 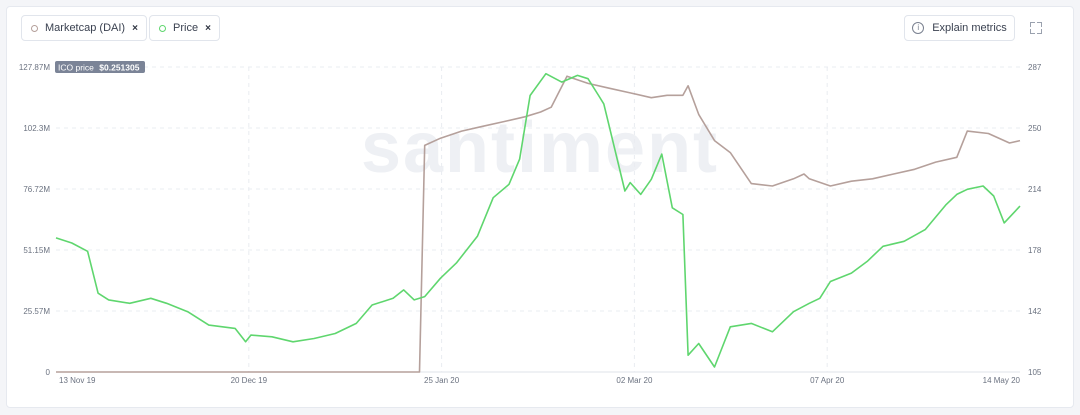 What do you see at coordinates (36, 250) in the screenshot?
I see `left-tick-label: 51.15M` at bounding box center [36, 250].